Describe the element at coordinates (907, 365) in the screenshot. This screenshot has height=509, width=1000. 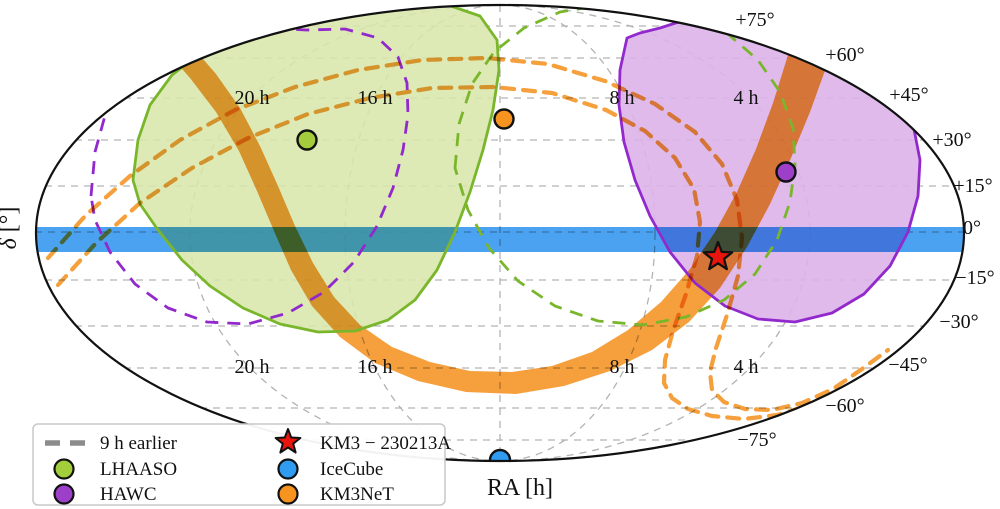
I see `dec-tick-m45: −45°` at that location.